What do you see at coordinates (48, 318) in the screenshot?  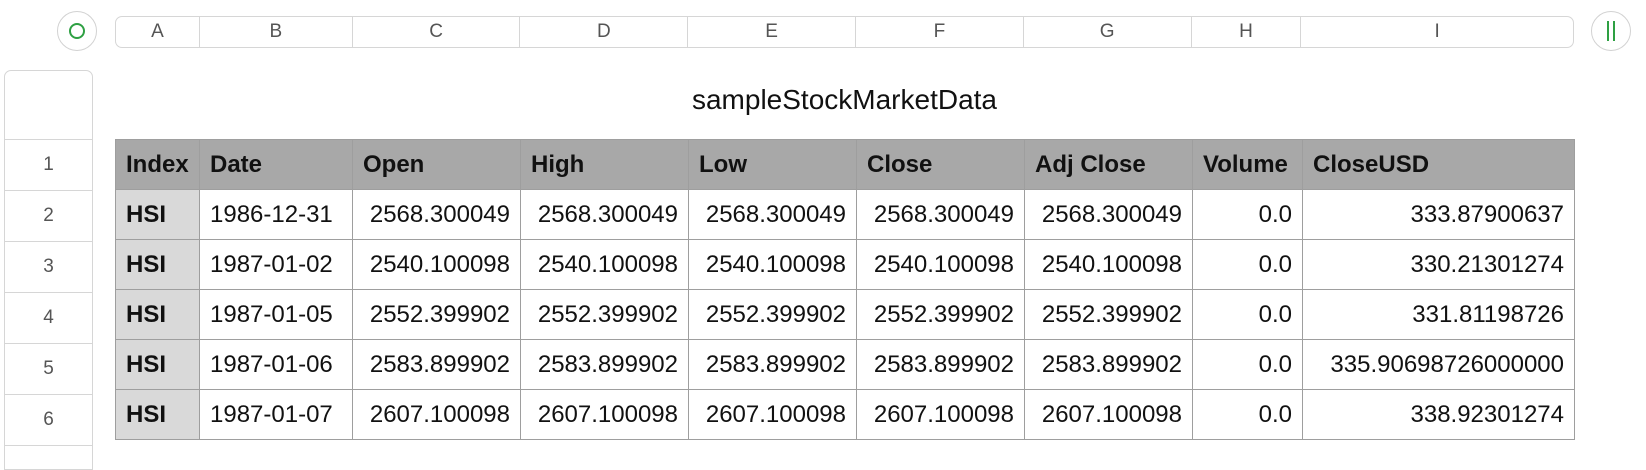 I see `row-header-4: 4` at bounding box center [48, 318].